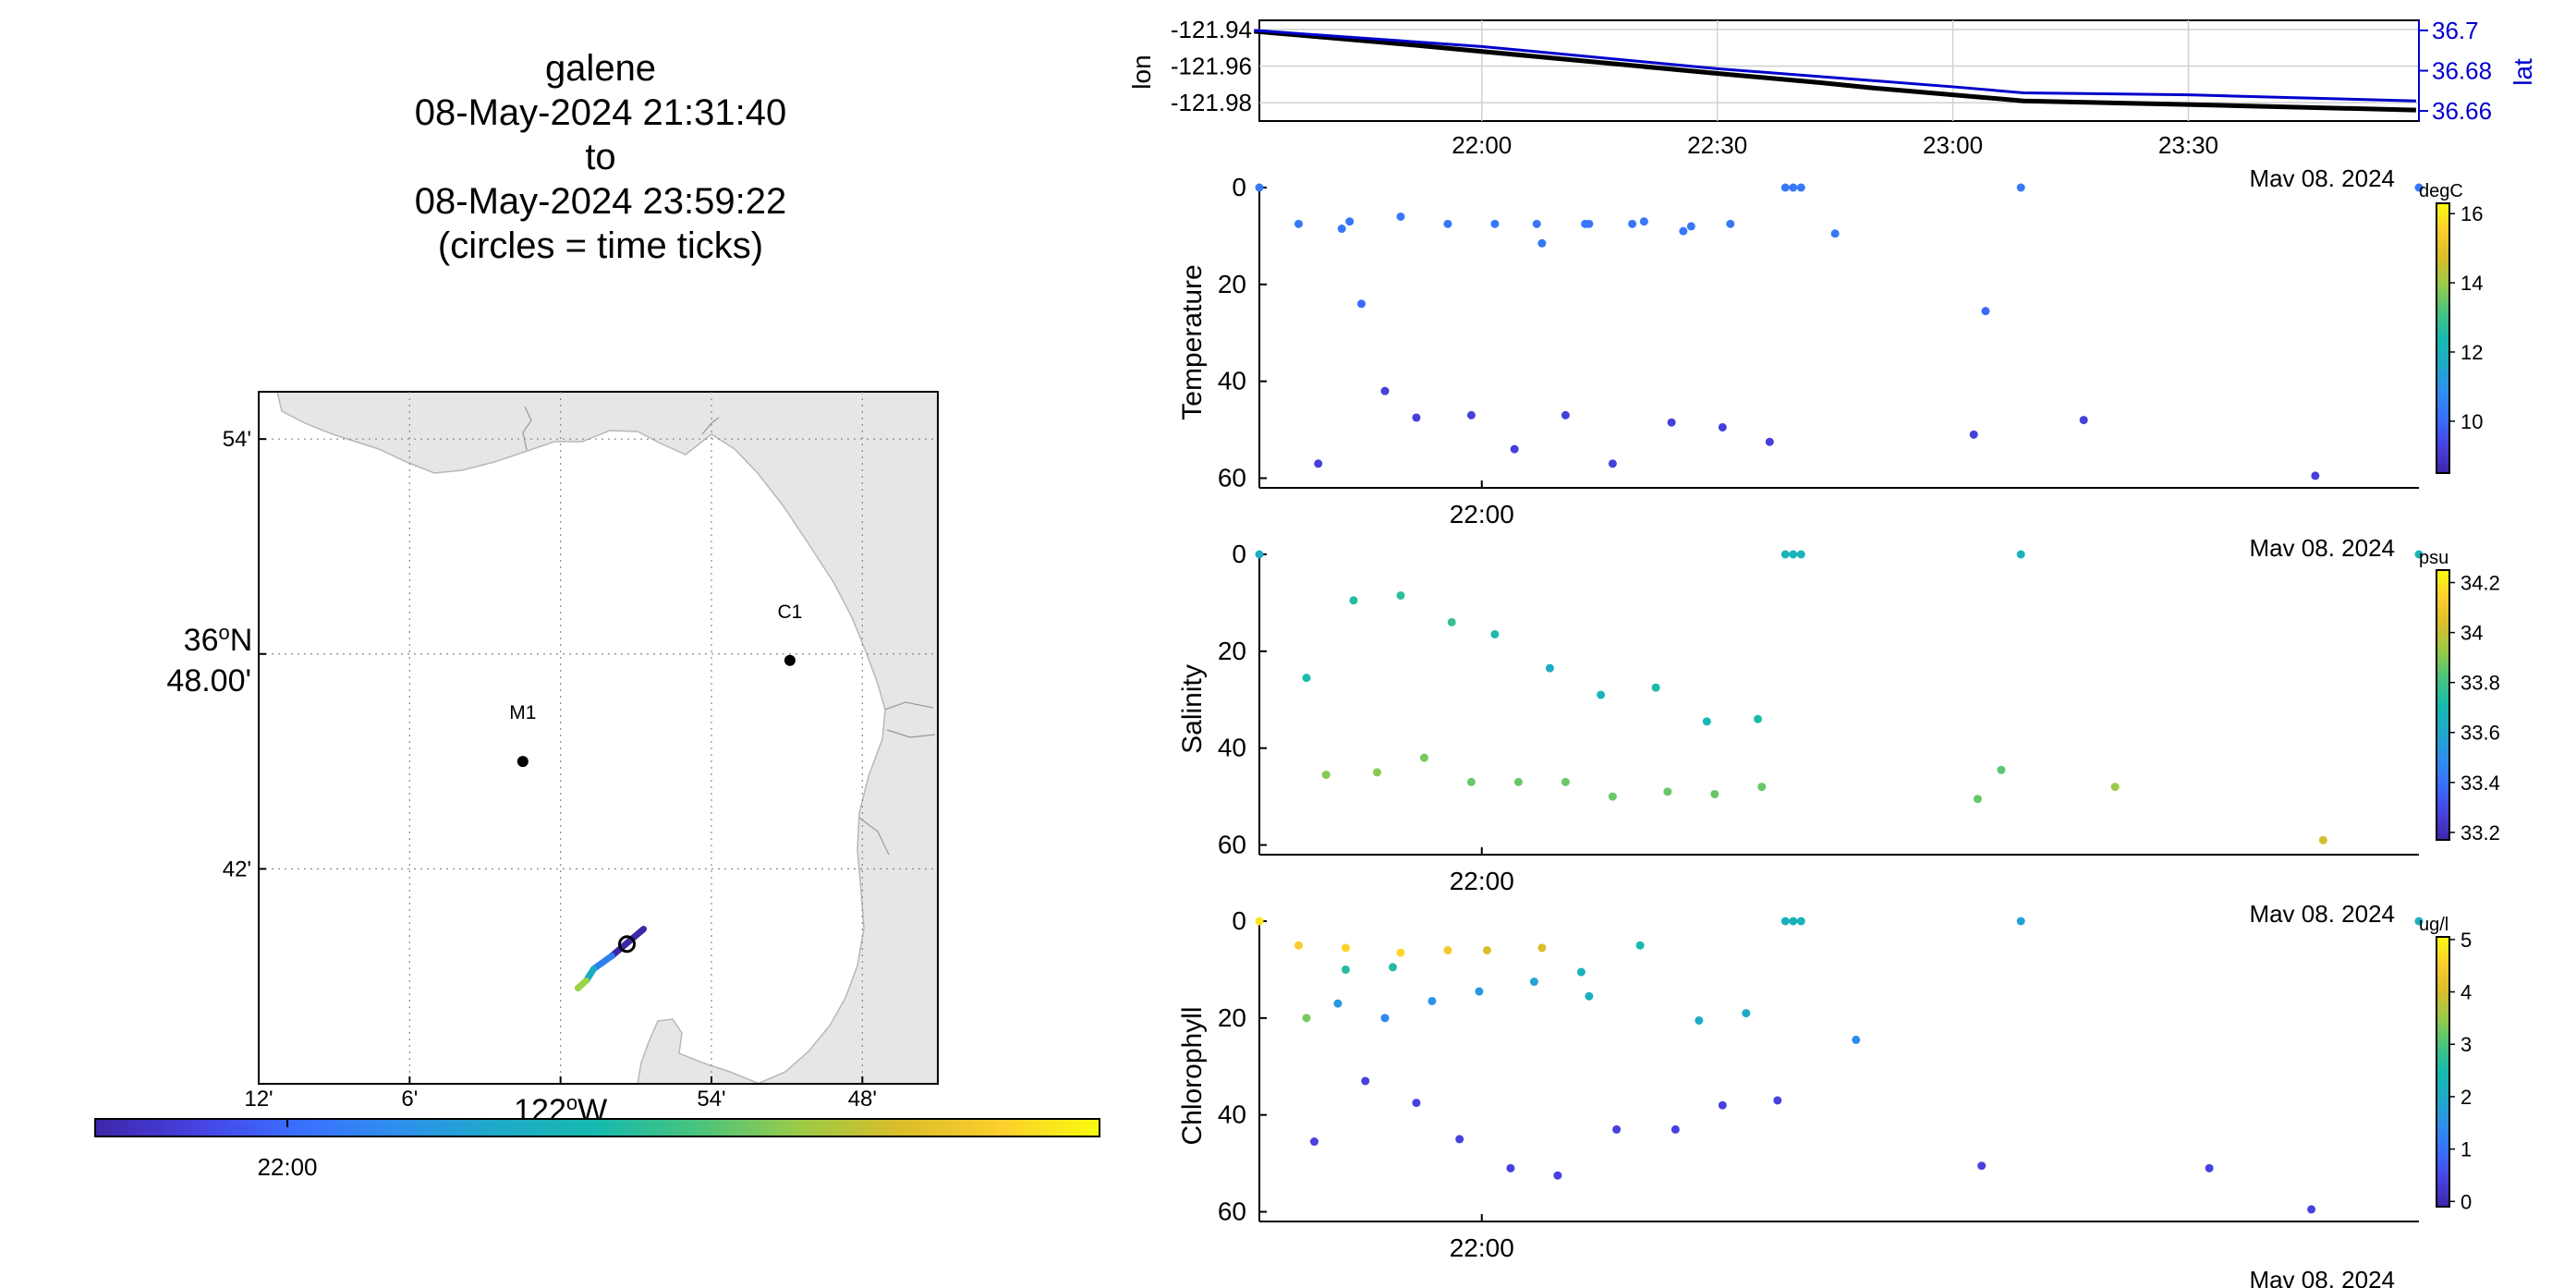  Describe the element at coordinates (1192, 341) in the screenshot. I see `scatter-y-axis-label: Temperature` at that location.